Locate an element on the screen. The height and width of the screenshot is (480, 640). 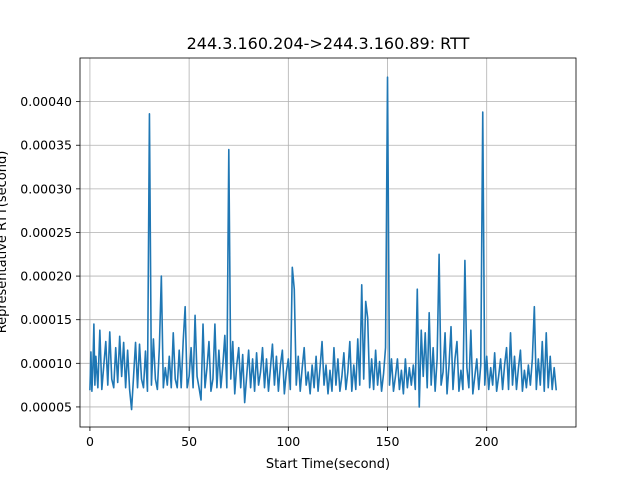
y-axis-label: Representative RTT(second) is located at coordinates (5, 242).